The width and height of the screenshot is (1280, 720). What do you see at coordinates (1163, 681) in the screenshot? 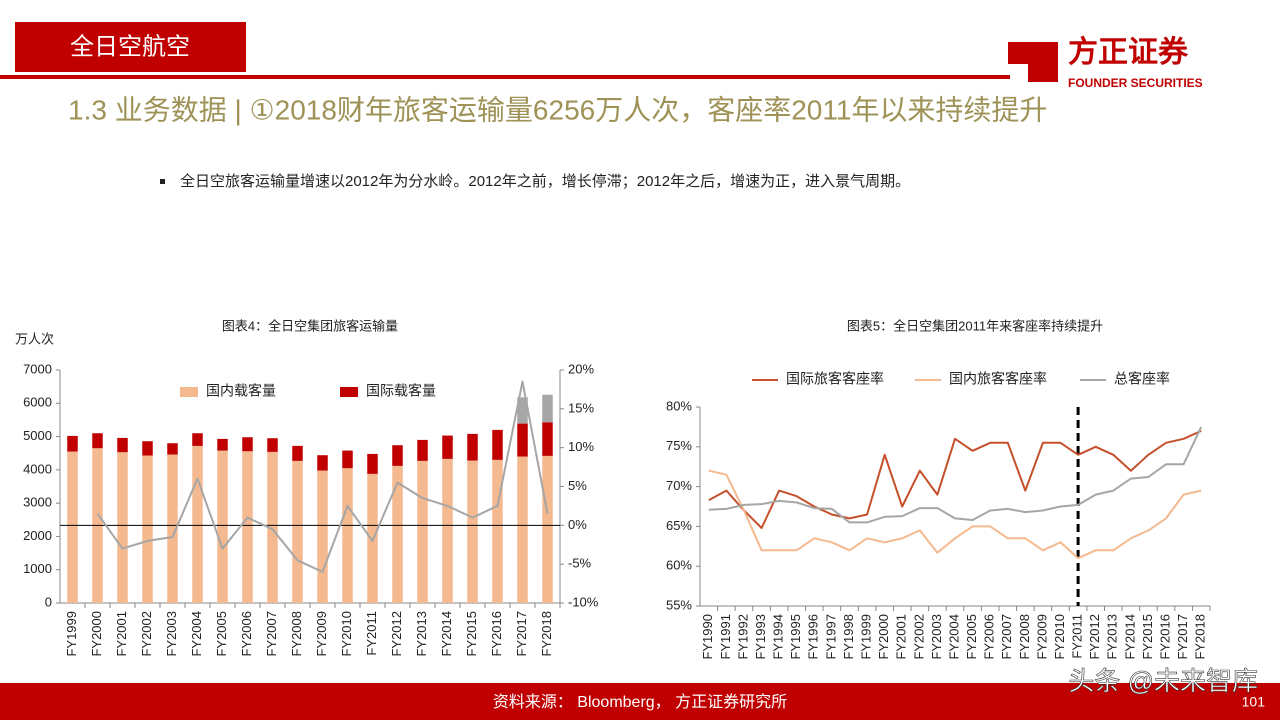
I see `watermark: 头条 @未来智库` at bounding box center [1163, 681].